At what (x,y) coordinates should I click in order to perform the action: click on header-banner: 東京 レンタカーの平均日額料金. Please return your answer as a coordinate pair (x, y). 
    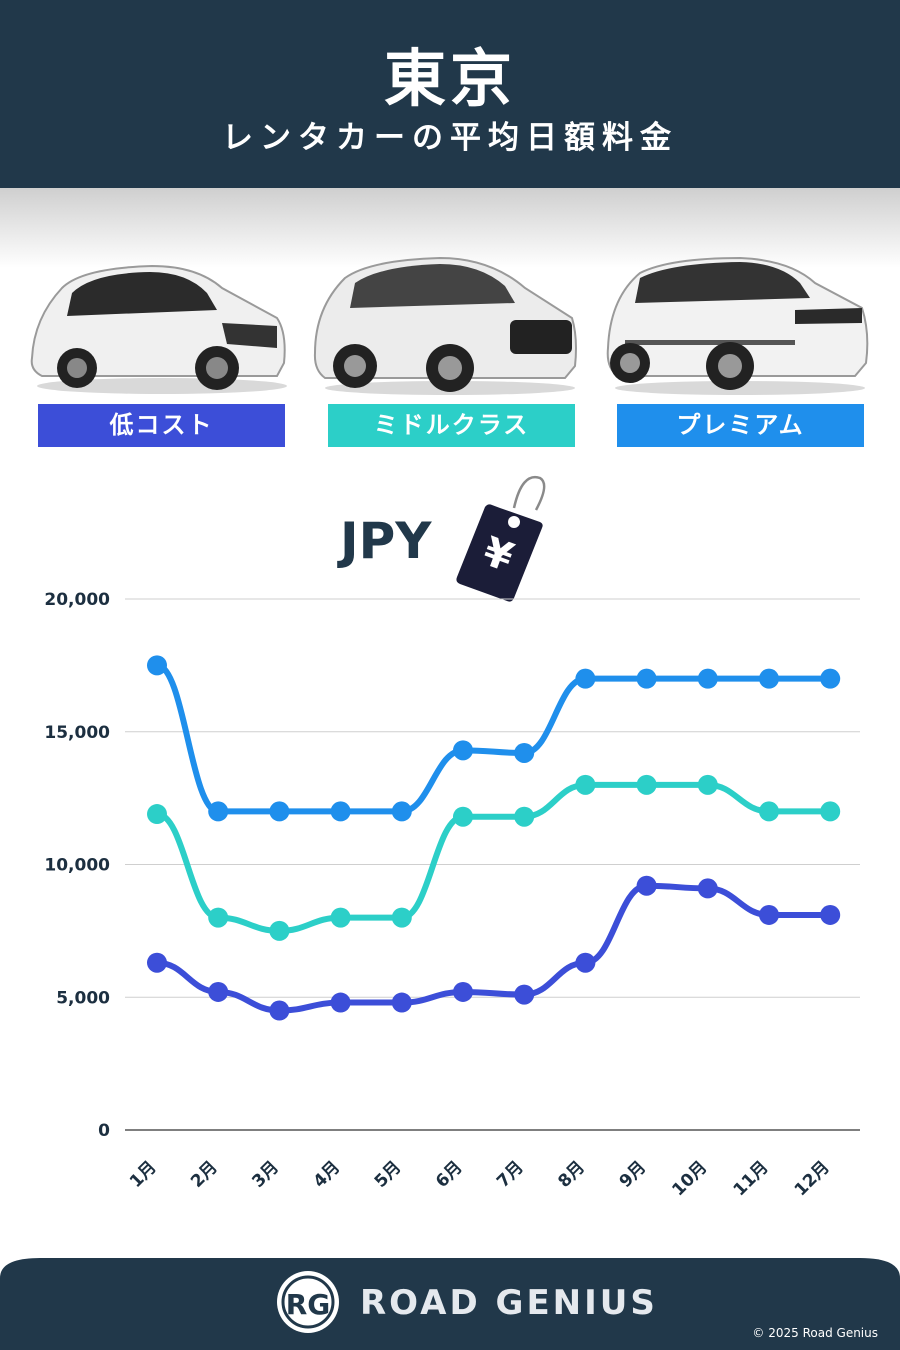
    Looking at the image, I should click on (450, 94).